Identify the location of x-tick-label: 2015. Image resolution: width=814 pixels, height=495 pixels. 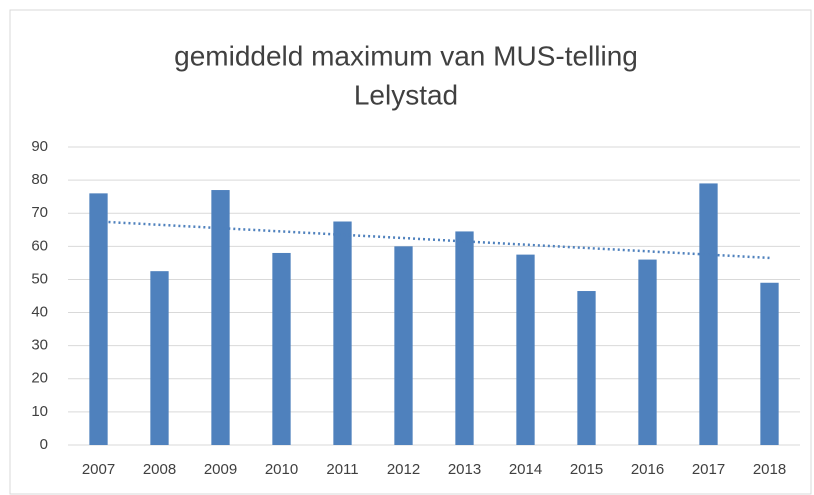
(586, 469).